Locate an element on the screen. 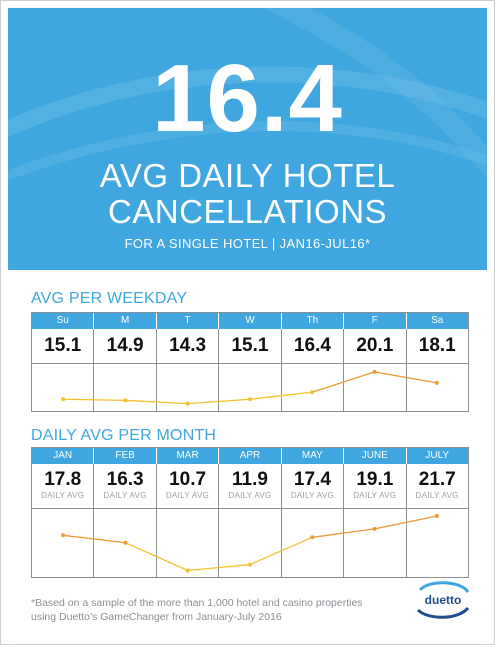 This screenshot has height=645, width=495. data-label: 17.8 is located at coordinates (63, 479).